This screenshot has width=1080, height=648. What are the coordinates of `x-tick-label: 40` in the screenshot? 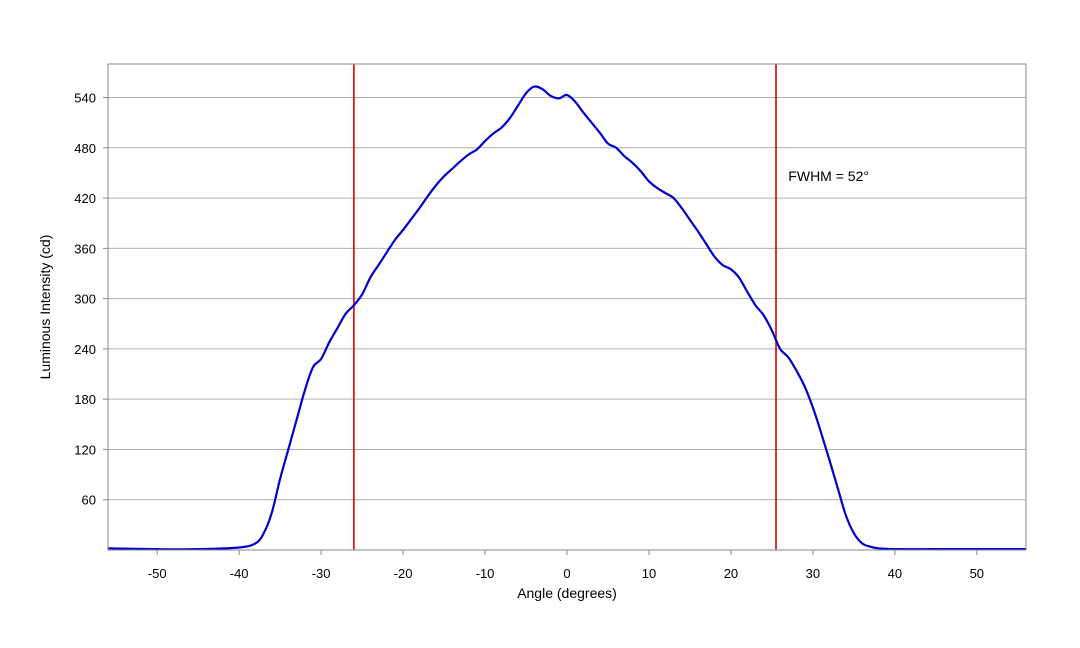 It's located at (895, 573).